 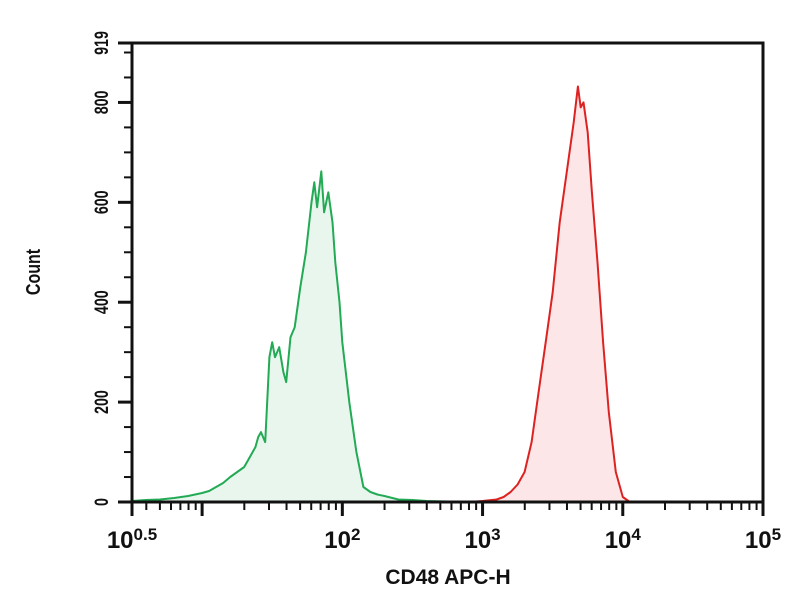 I want to click on histogram-fill-stained, so click(x=549, y=294).